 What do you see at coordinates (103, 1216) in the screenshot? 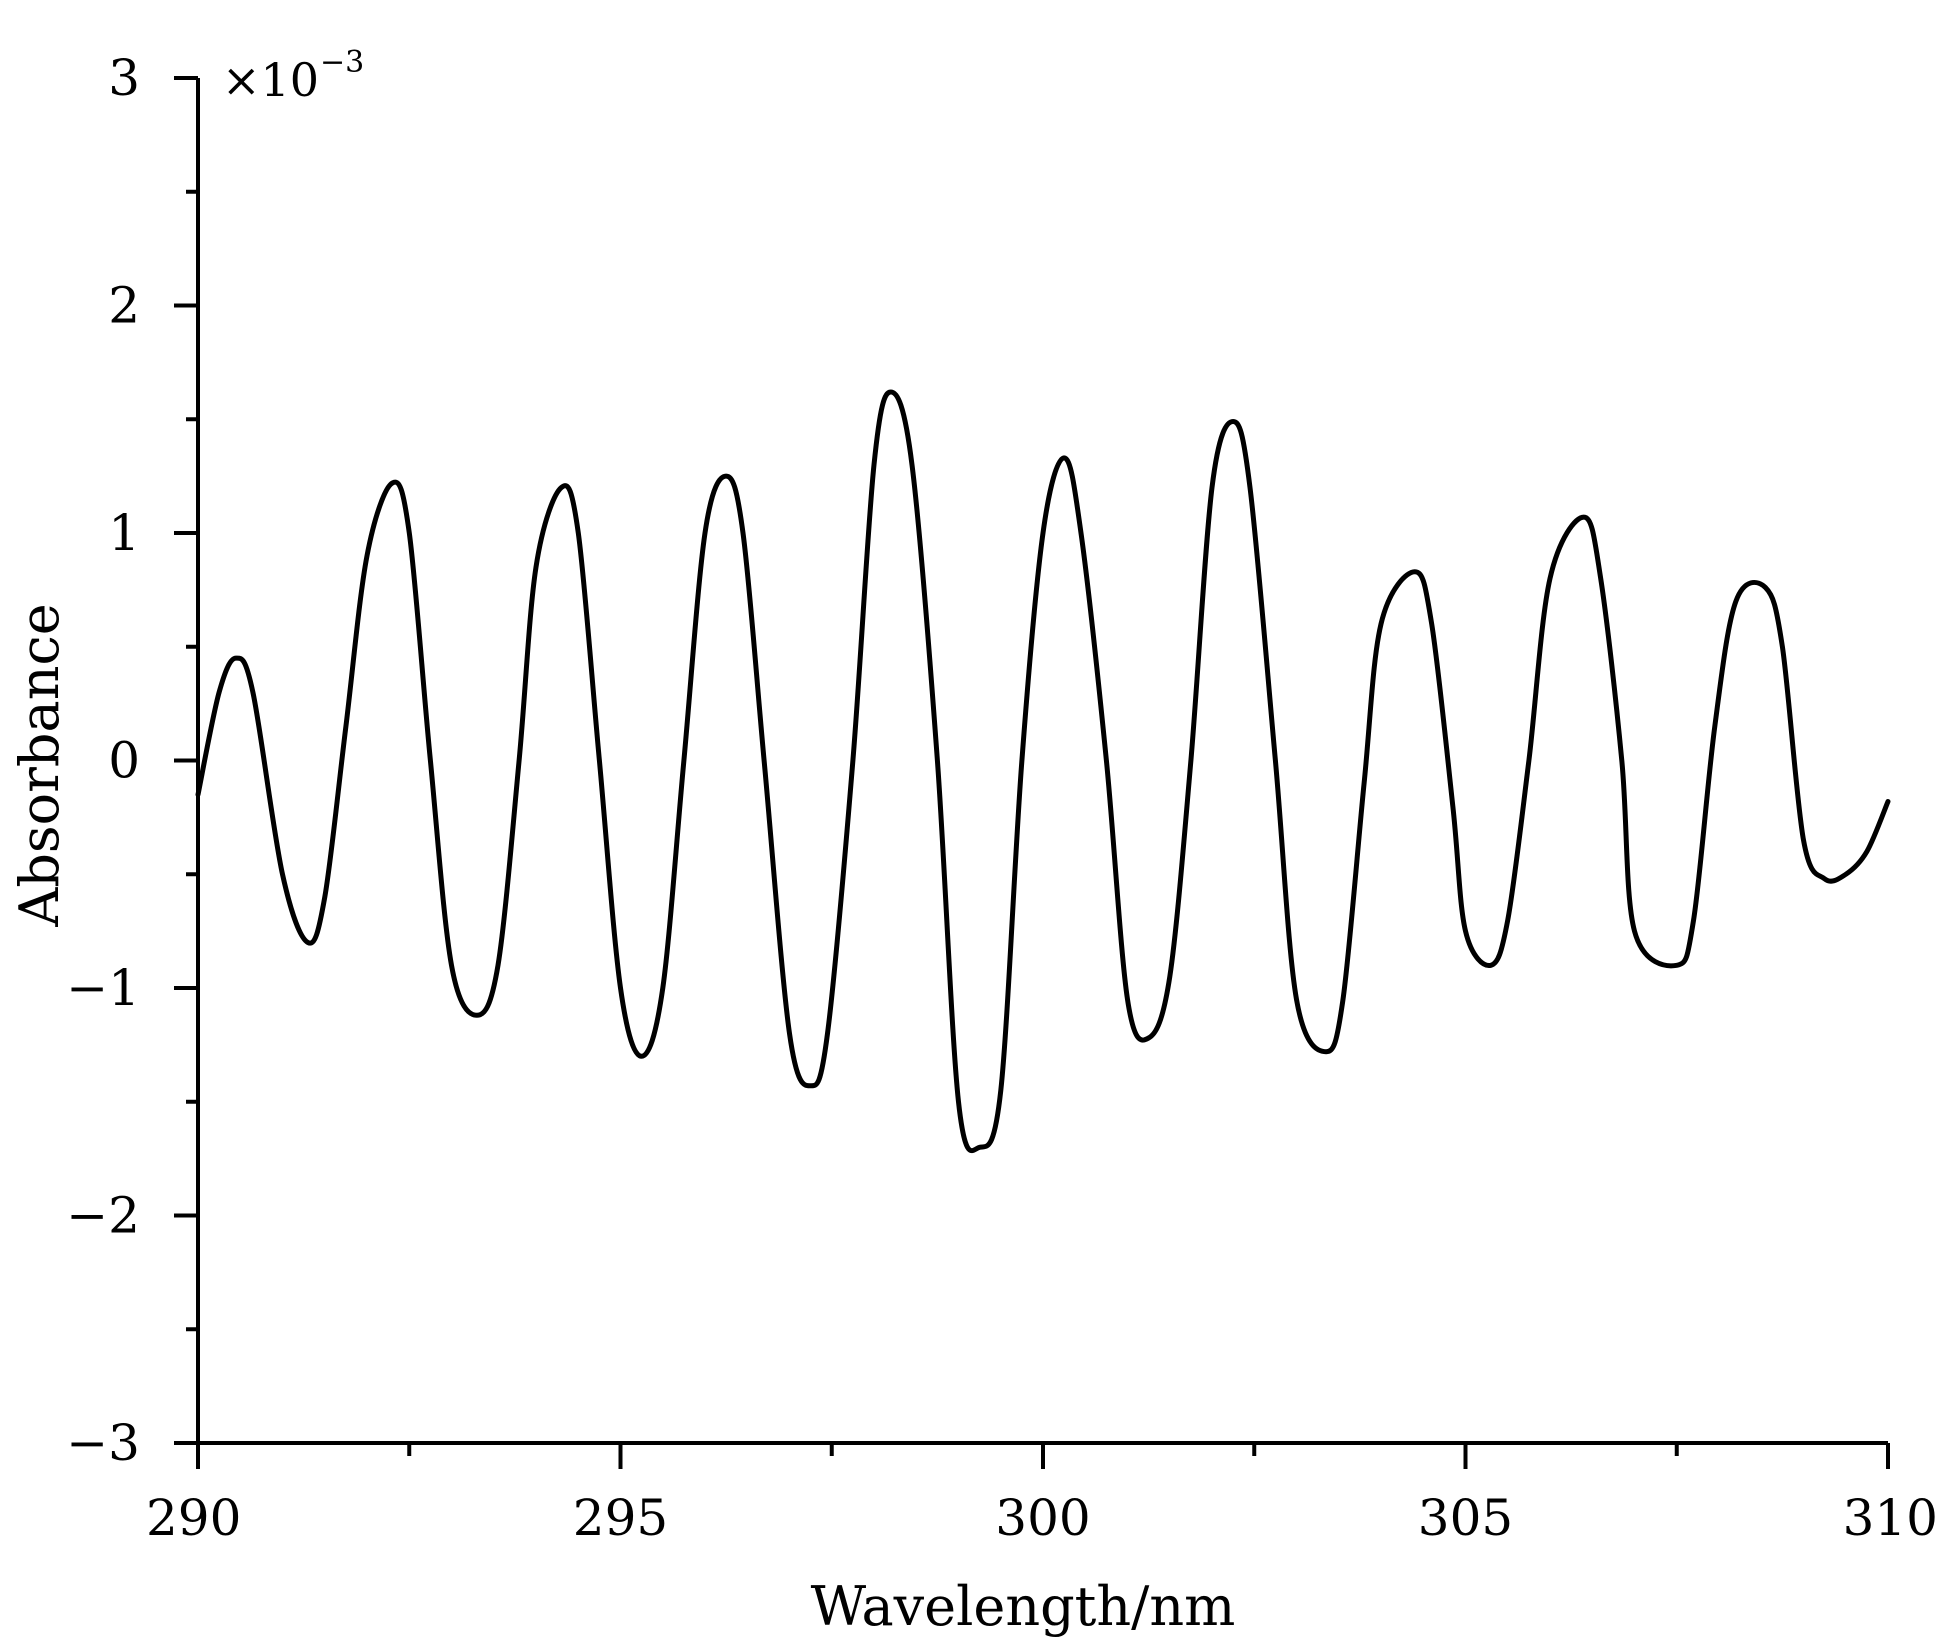
I see `y-tick-label: −2` at bounding box center [103, 1216].